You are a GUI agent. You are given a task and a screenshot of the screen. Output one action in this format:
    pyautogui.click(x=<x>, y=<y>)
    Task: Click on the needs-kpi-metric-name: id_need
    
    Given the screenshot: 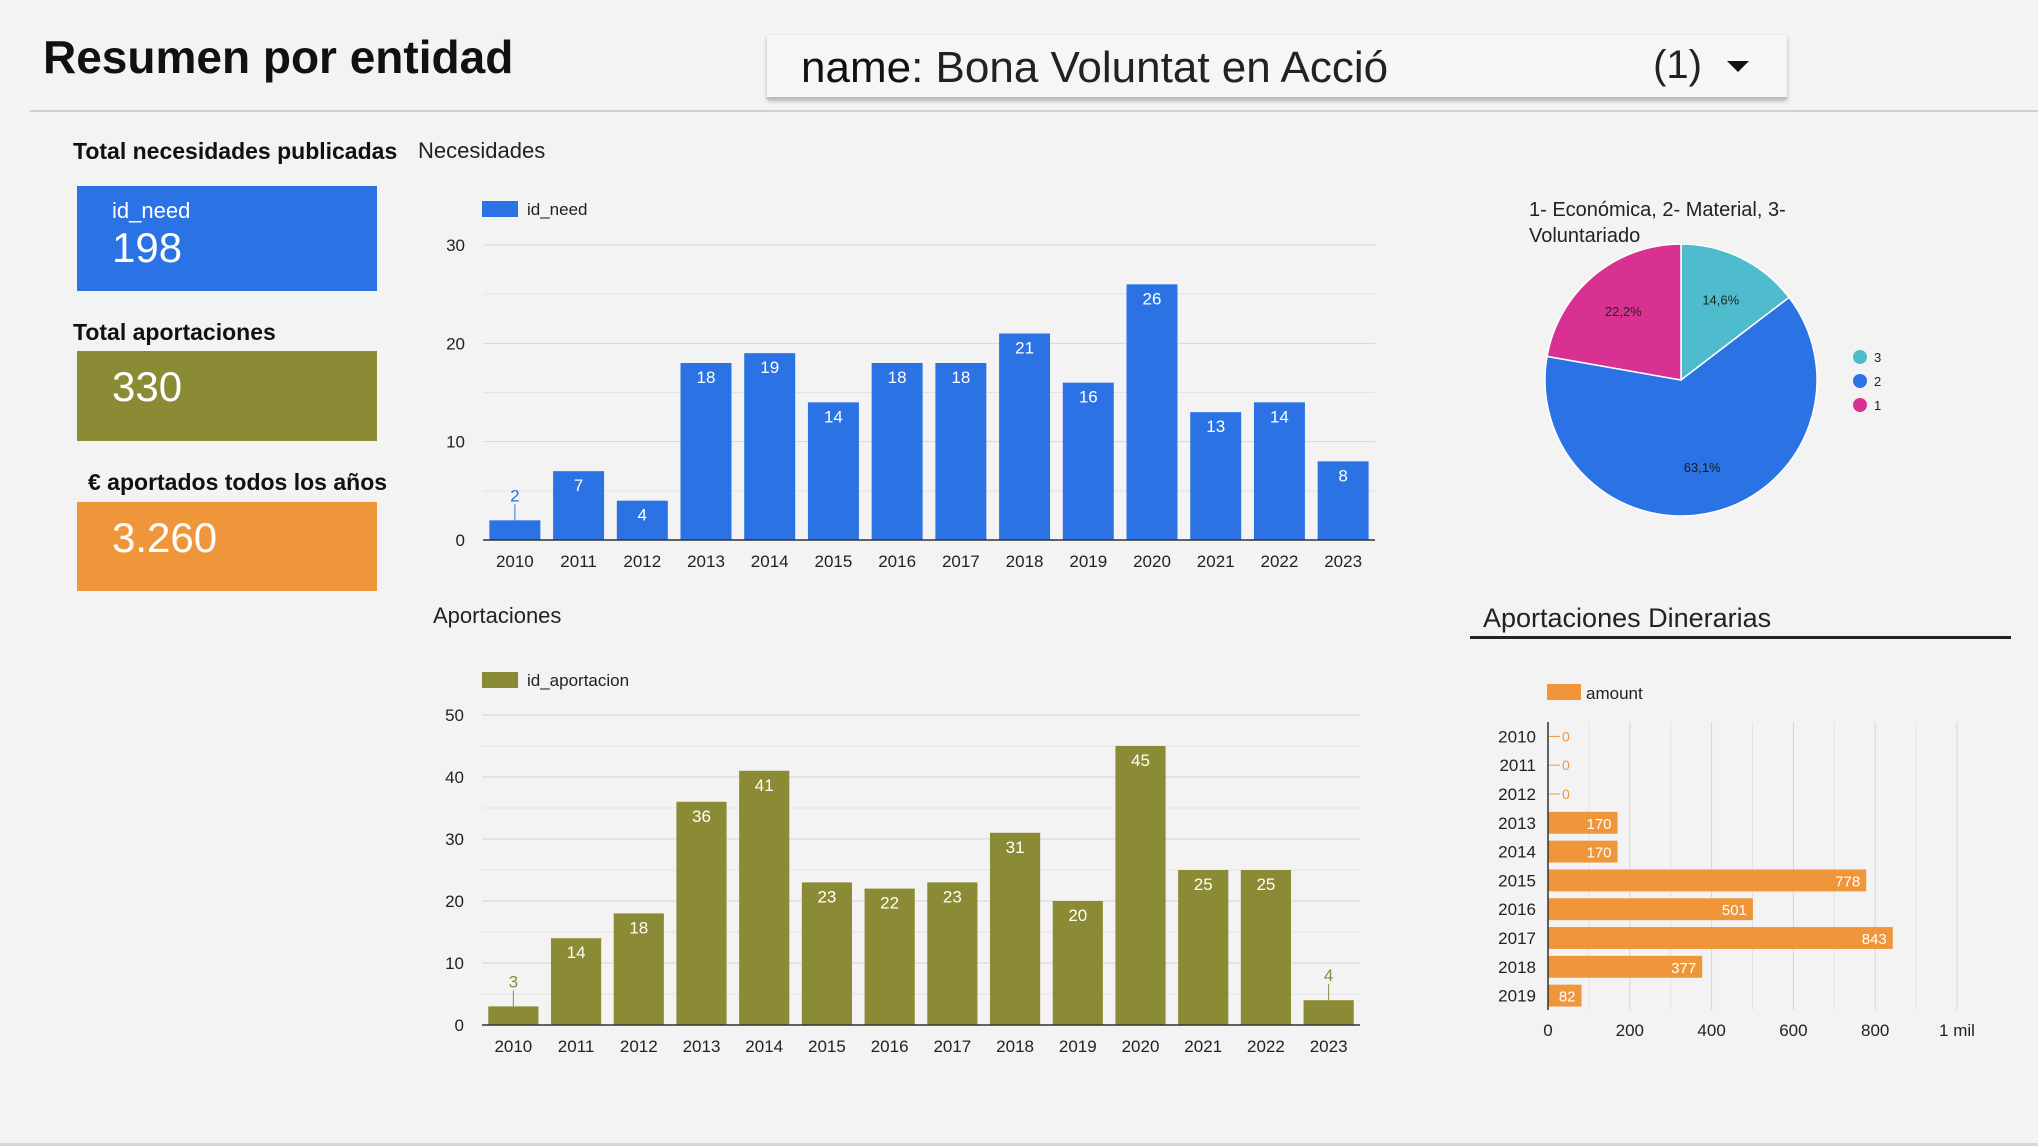 What is the action you would take?
    pyautogui.click(x=151, y=210)
    